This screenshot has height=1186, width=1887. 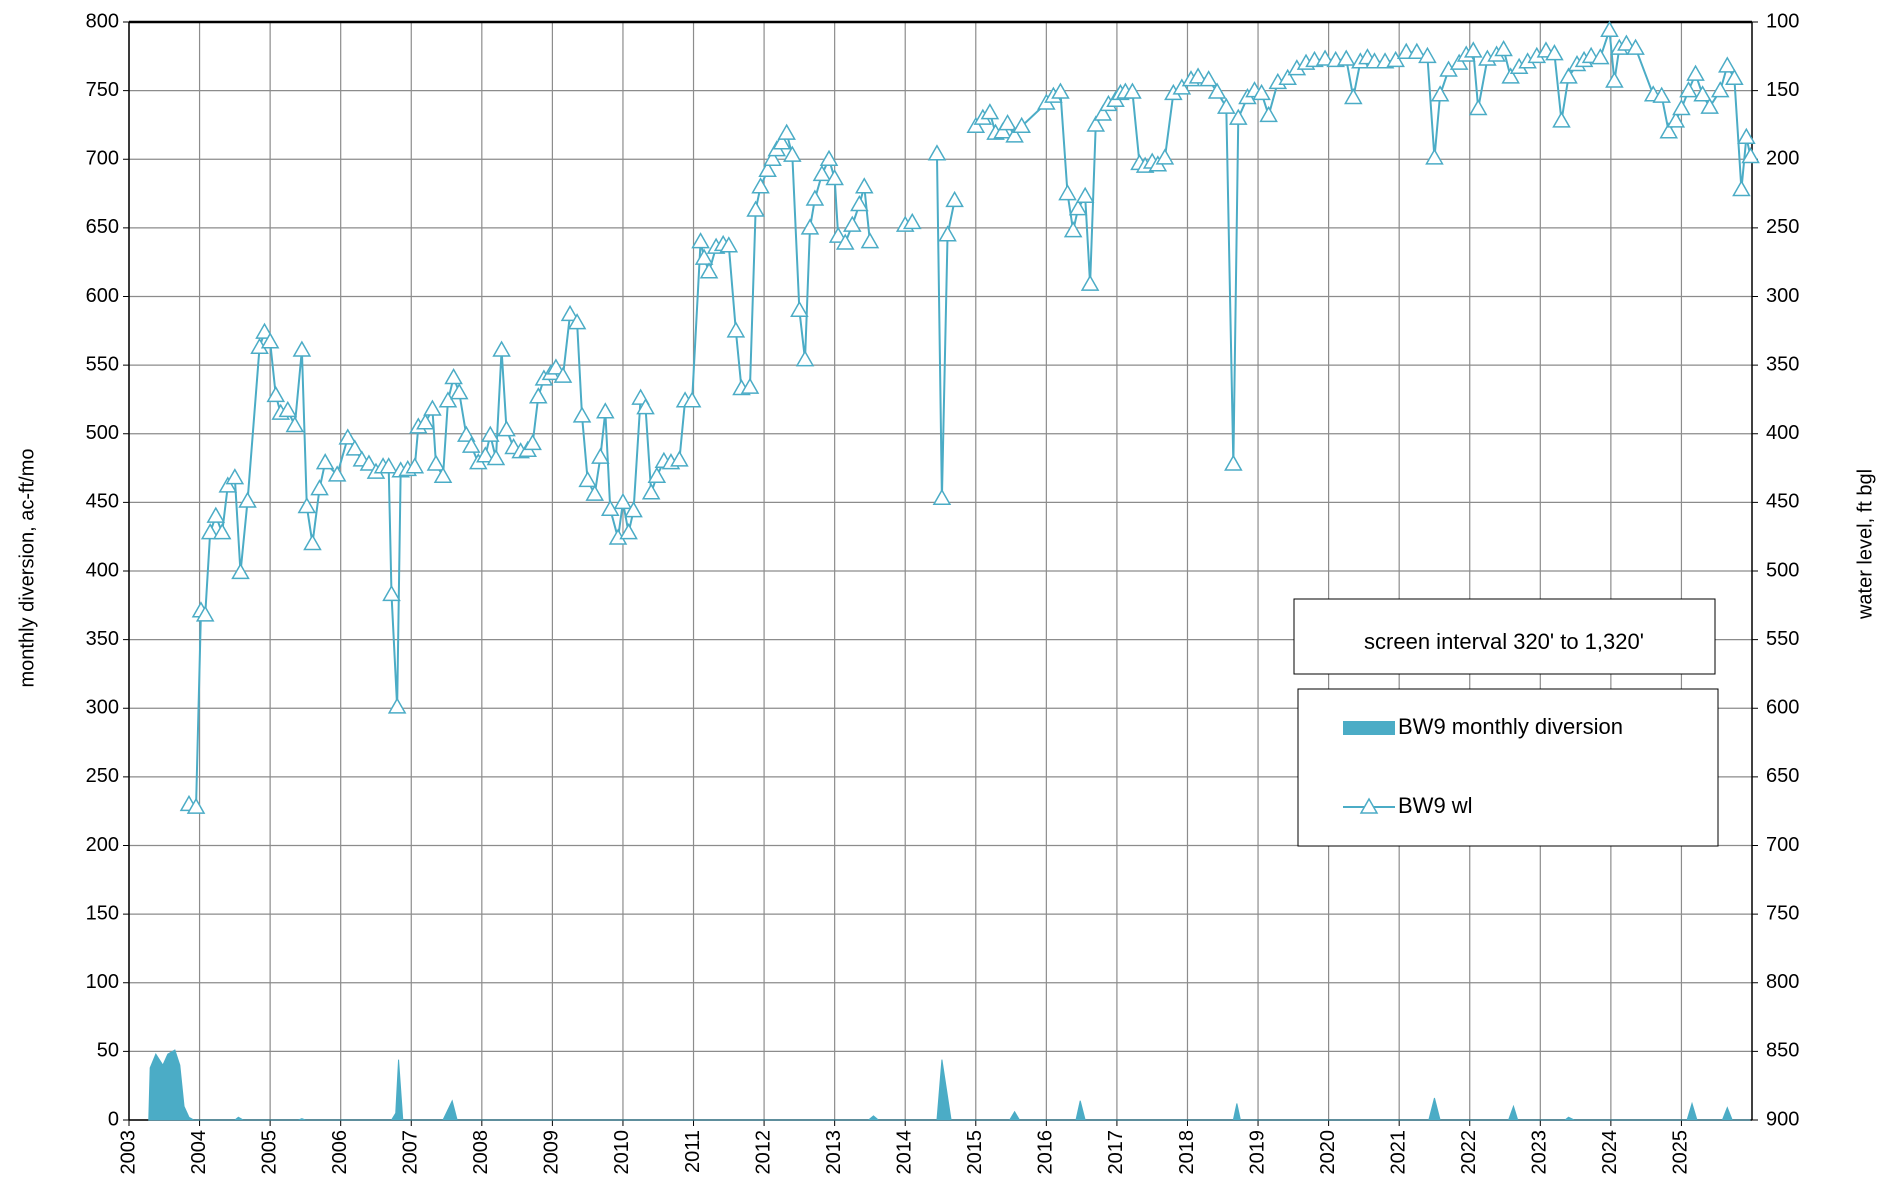 I want to click on x-tick-label: 2003, so click(x=128, y=1152).